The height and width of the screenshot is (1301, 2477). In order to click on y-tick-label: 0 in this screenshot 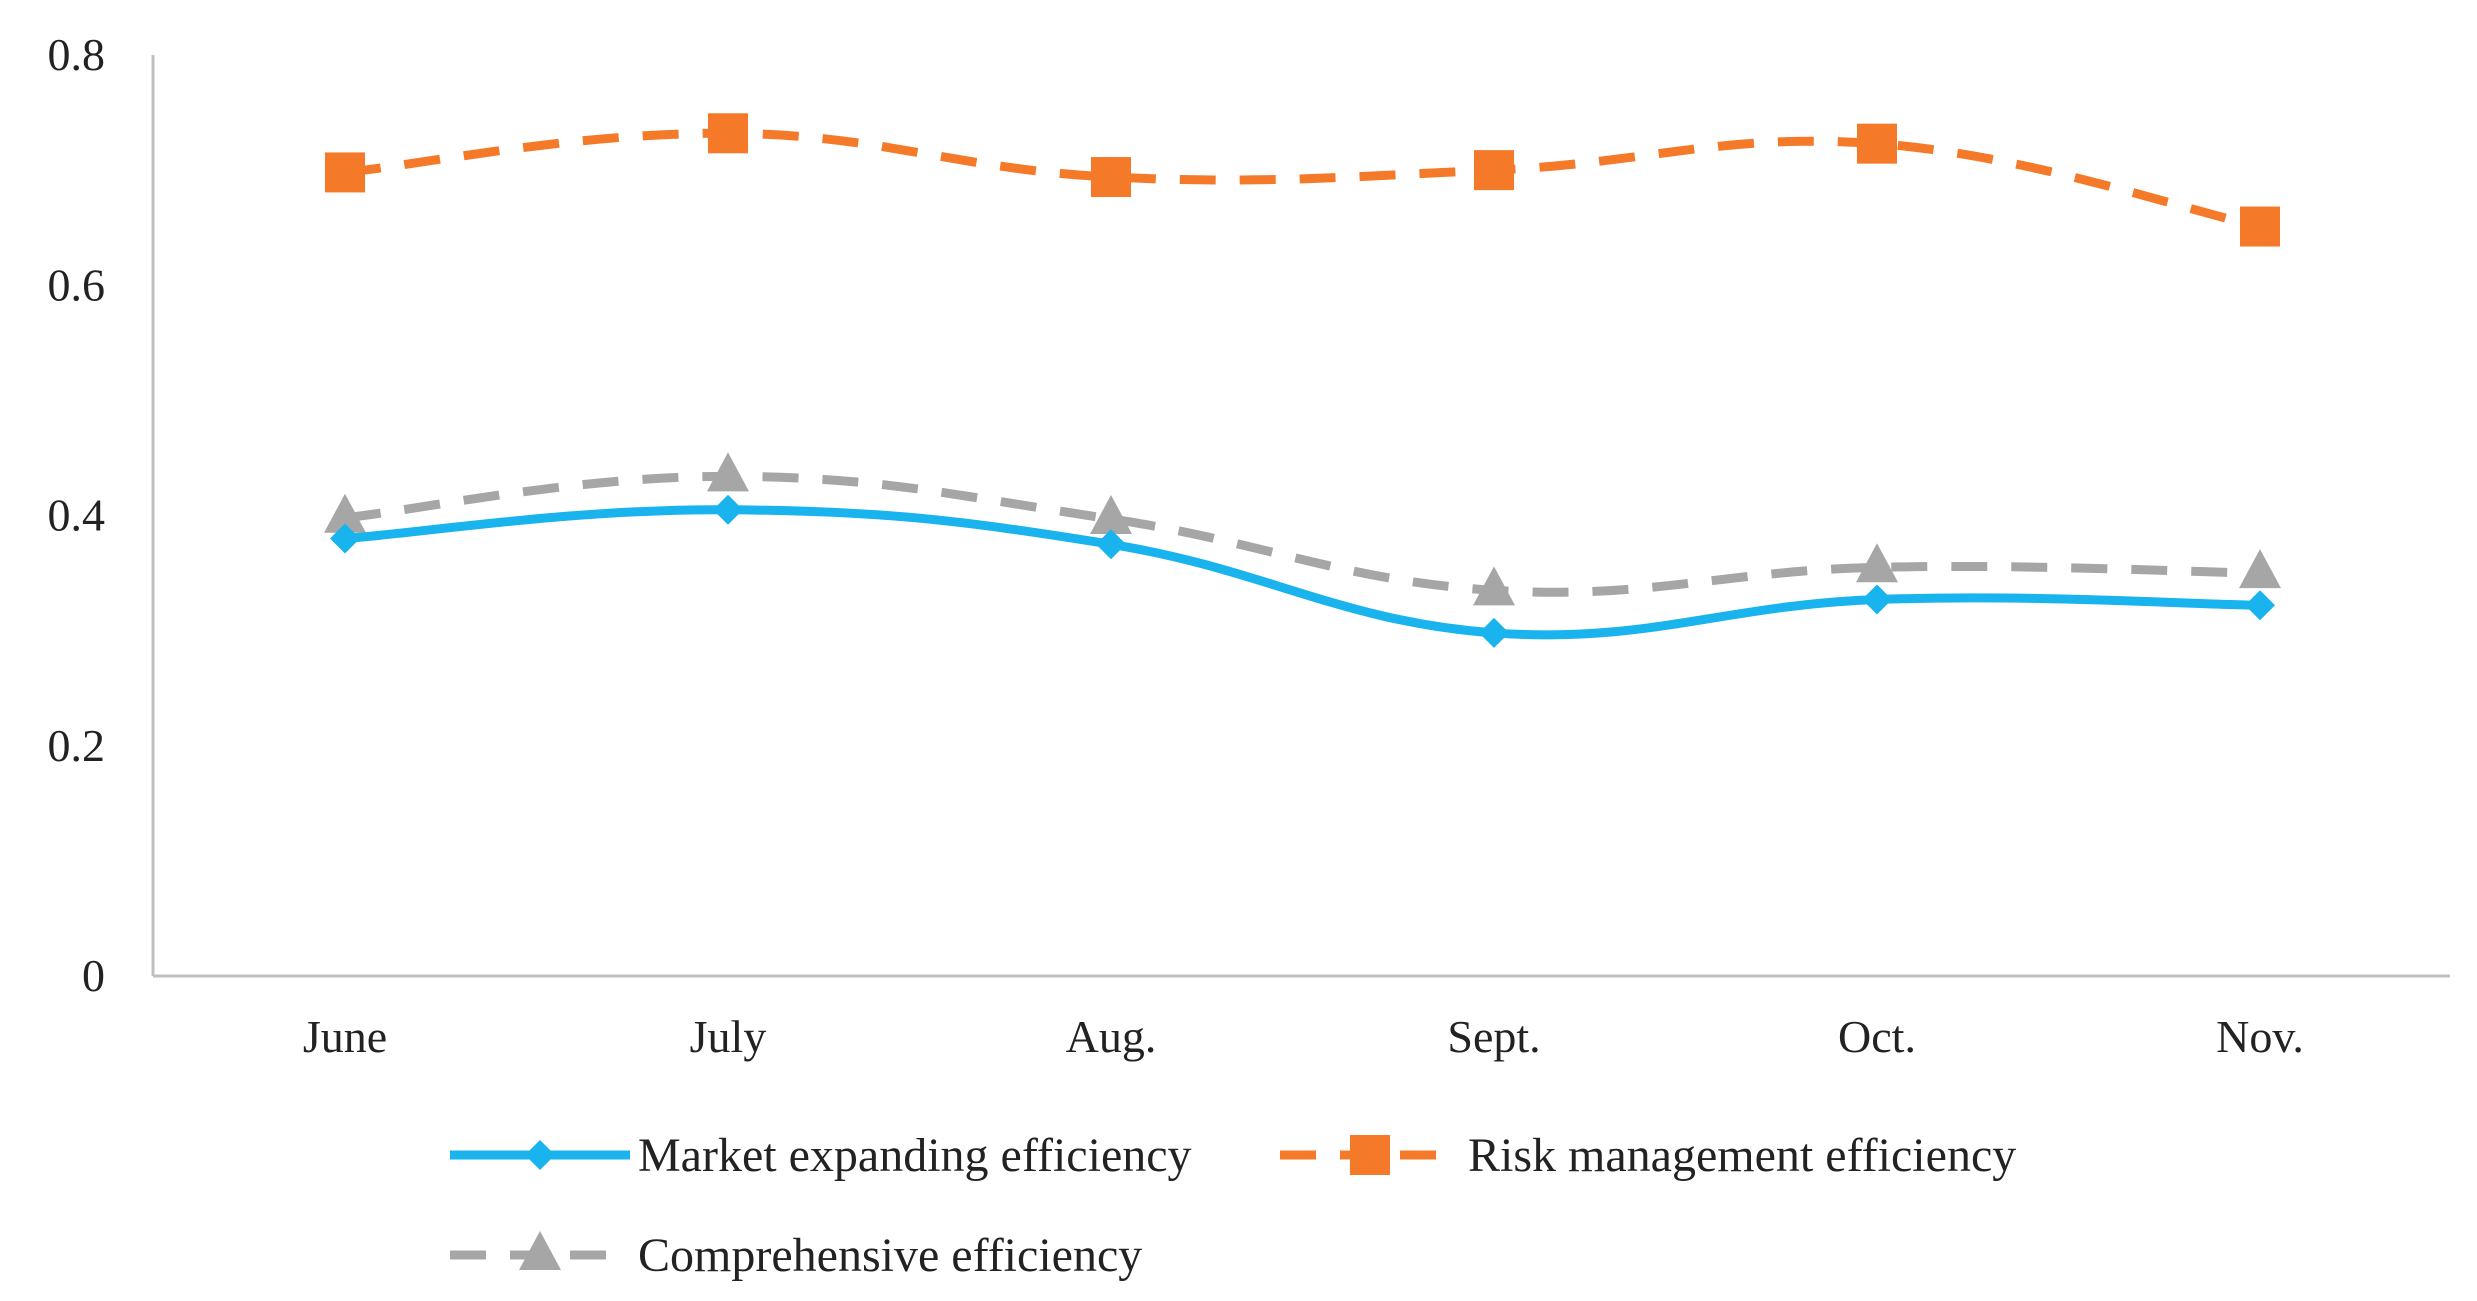, I will do `click(93, 975)`.